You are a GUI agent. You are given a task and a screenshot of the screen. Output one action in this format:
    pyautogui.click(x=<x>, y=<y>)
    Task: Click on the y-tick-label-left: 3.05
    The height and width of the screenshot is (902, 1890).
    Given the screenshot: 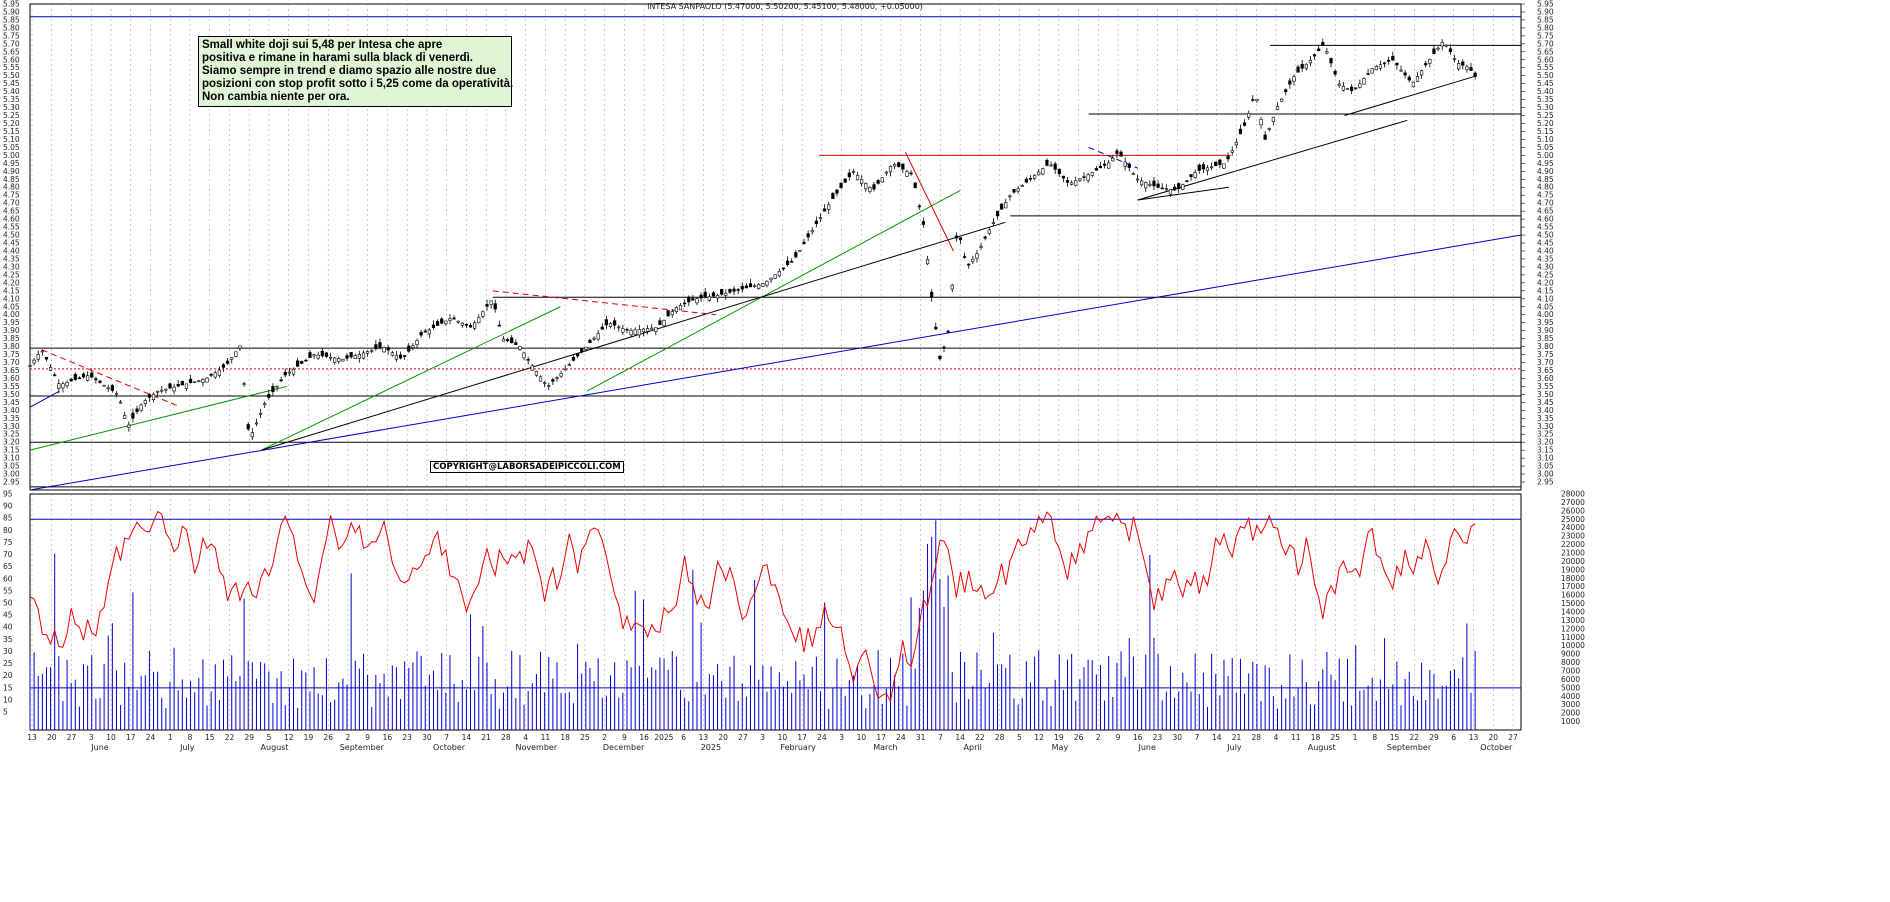 What is the action you would take?
    pyautogui.click(x=11, y=466)
    